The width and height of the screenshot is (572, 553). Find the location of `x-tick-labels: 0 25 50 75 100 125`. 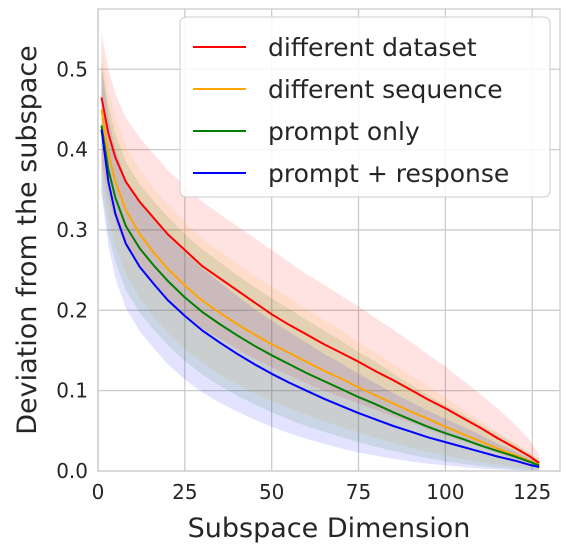

x-tick-labels: 0 25 50 75 100 125 is located at coordinates (322, 492).